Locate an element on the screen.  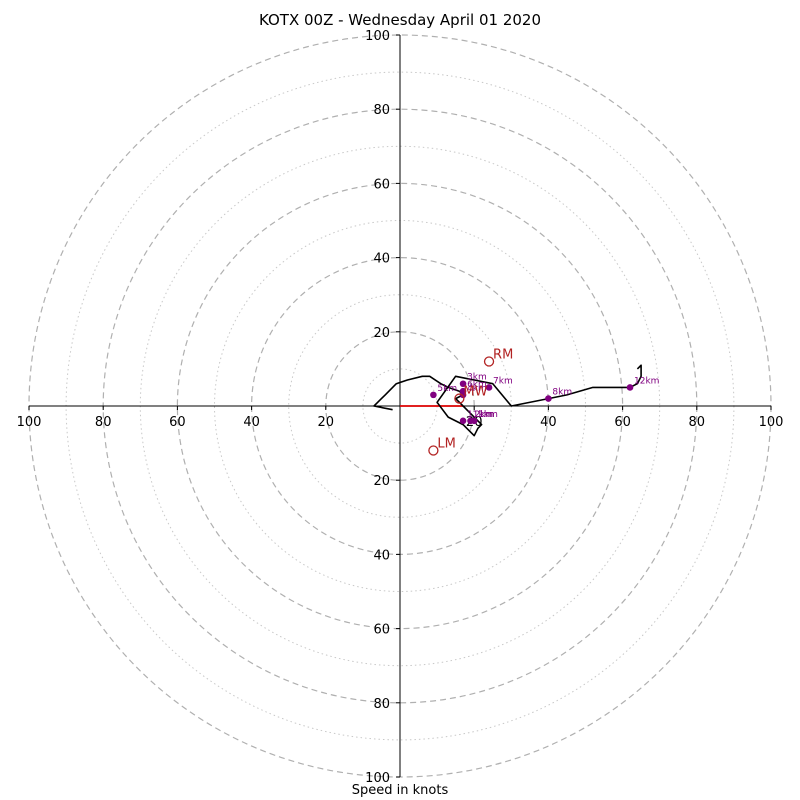
motion-marker-lm is located at coordinates (433, 450).